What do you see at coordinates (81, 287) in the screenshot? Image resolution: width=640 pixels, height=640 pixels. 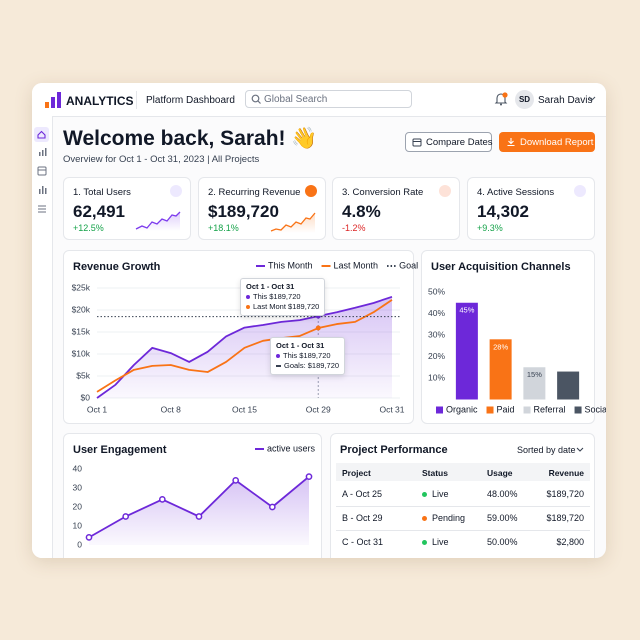 I see `y-tick-label: $25k` at bounding box center [81, 287].